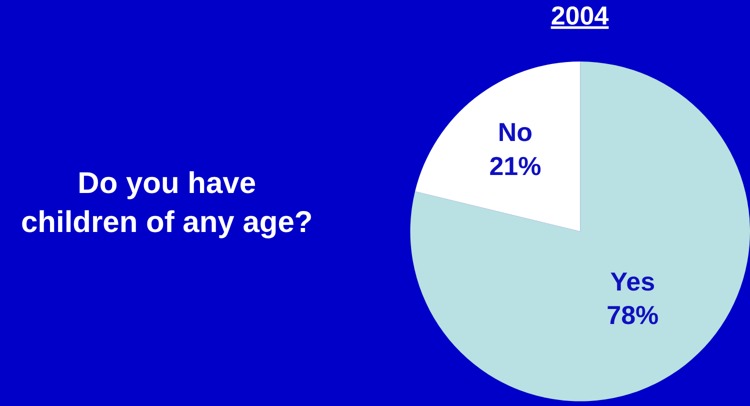 Image resolution: width=750 pixels, height=406 pixels. I want to click on slice-label: No, so click(515, 132).